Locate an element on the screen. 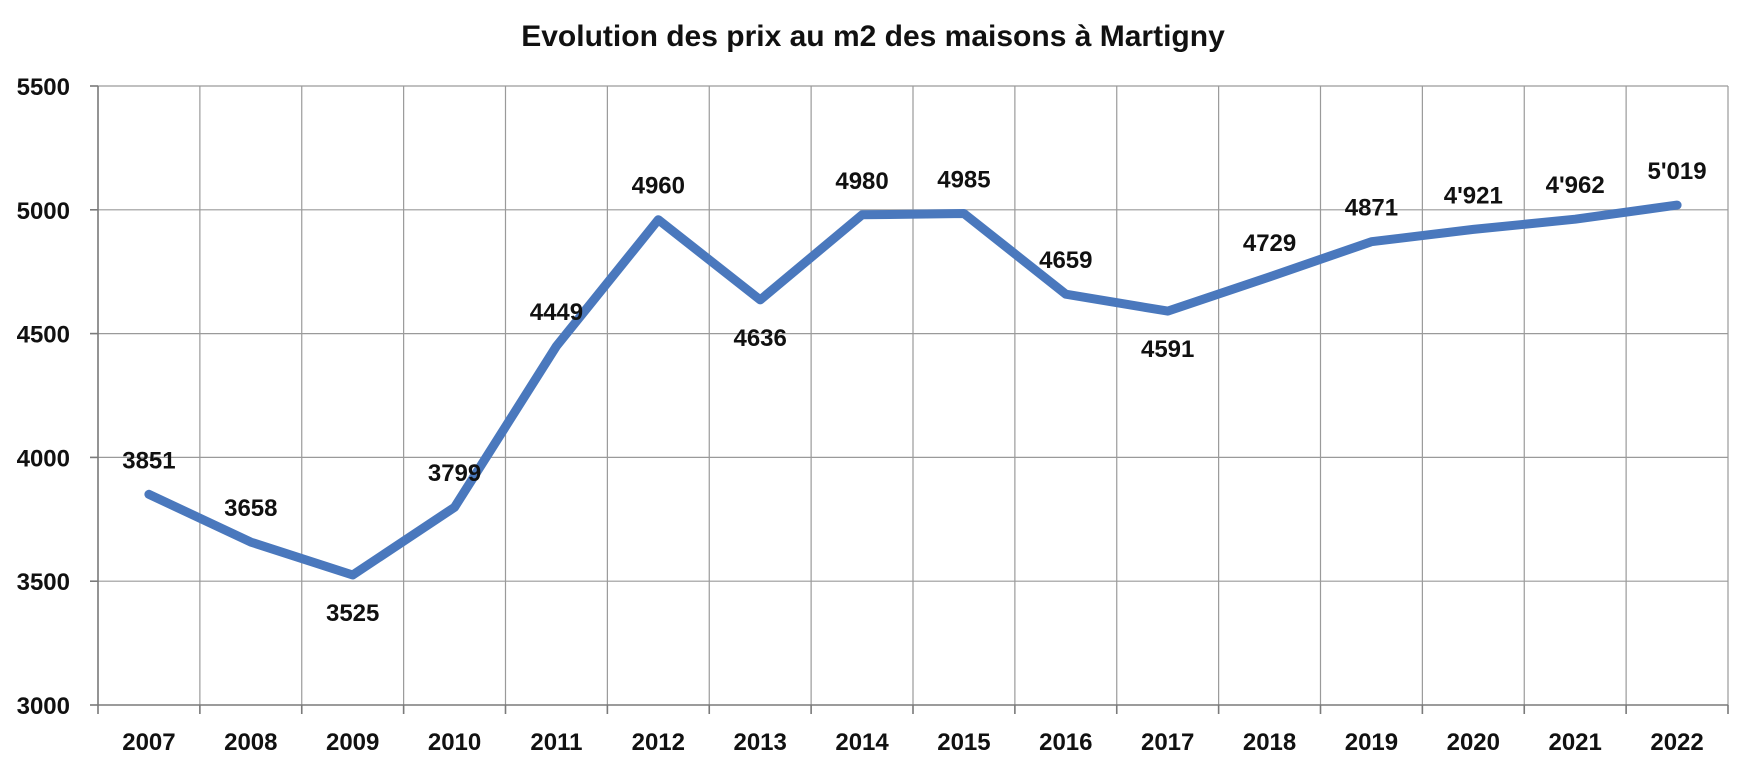 This screenshot has height=768, width=1746. y-tick-label: 4000 is located at coordinates (43, 458).